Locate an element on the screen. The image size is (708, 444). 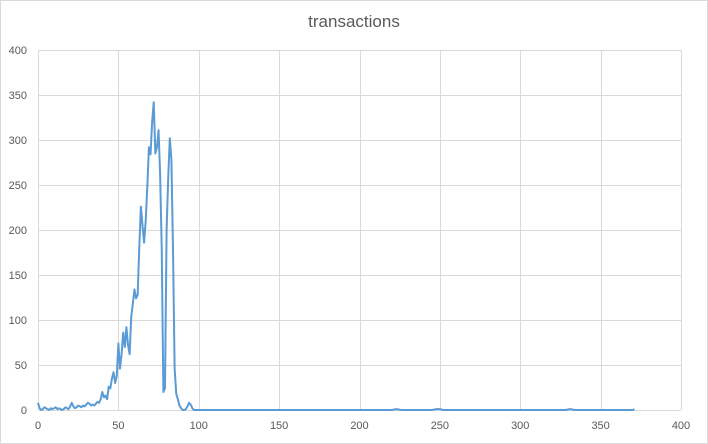
y-tick-label: 350 is located at coordinates (18, 96).